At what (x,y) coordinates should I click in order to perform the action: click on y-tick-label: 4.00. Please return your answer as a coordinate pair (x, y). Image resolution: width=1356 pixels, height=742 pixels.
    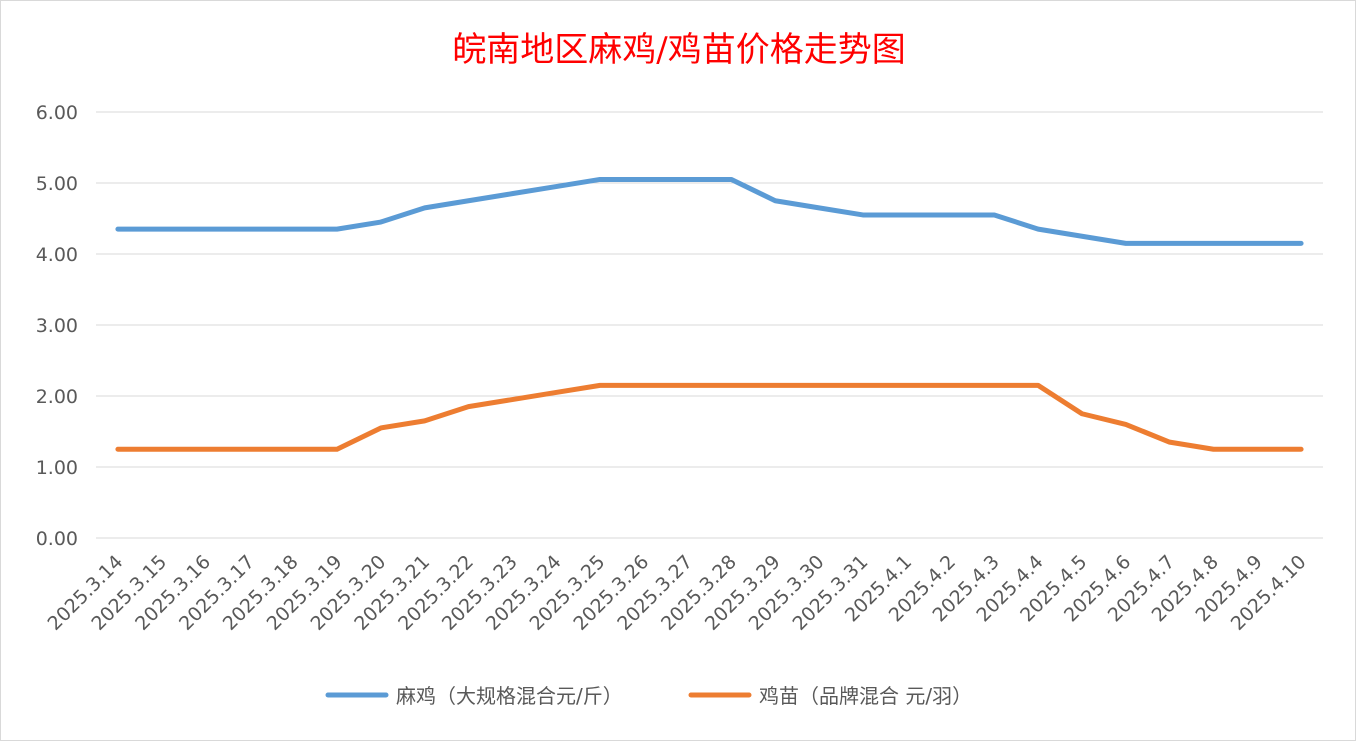
    Looking at the image, I should click on (57, 255).